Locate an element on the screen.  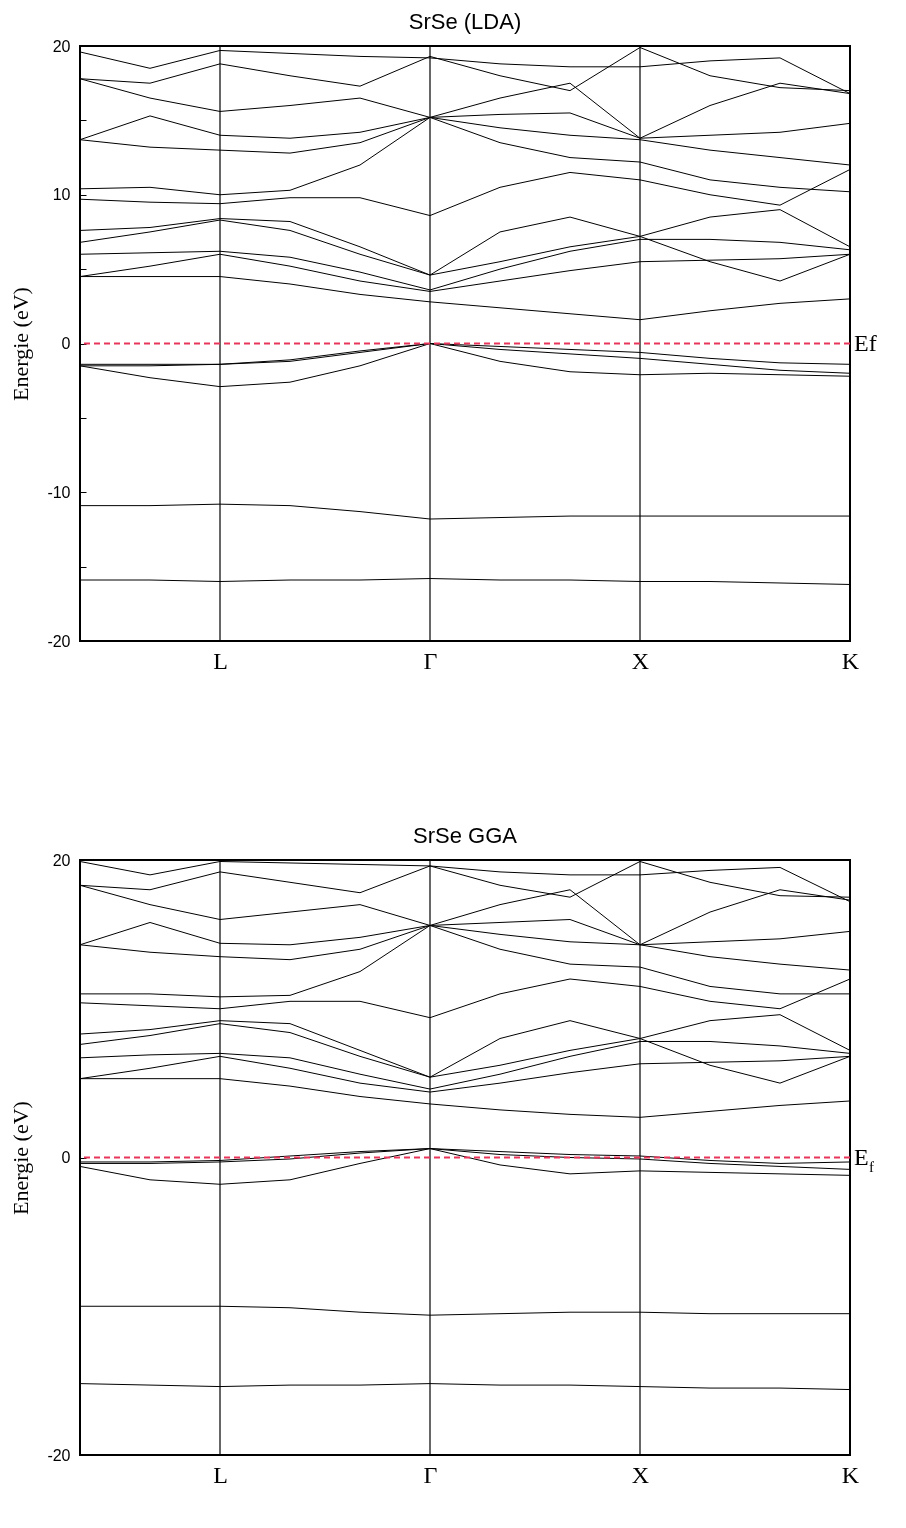
y-tick-label: -10 is located at coordinates (59, 492).